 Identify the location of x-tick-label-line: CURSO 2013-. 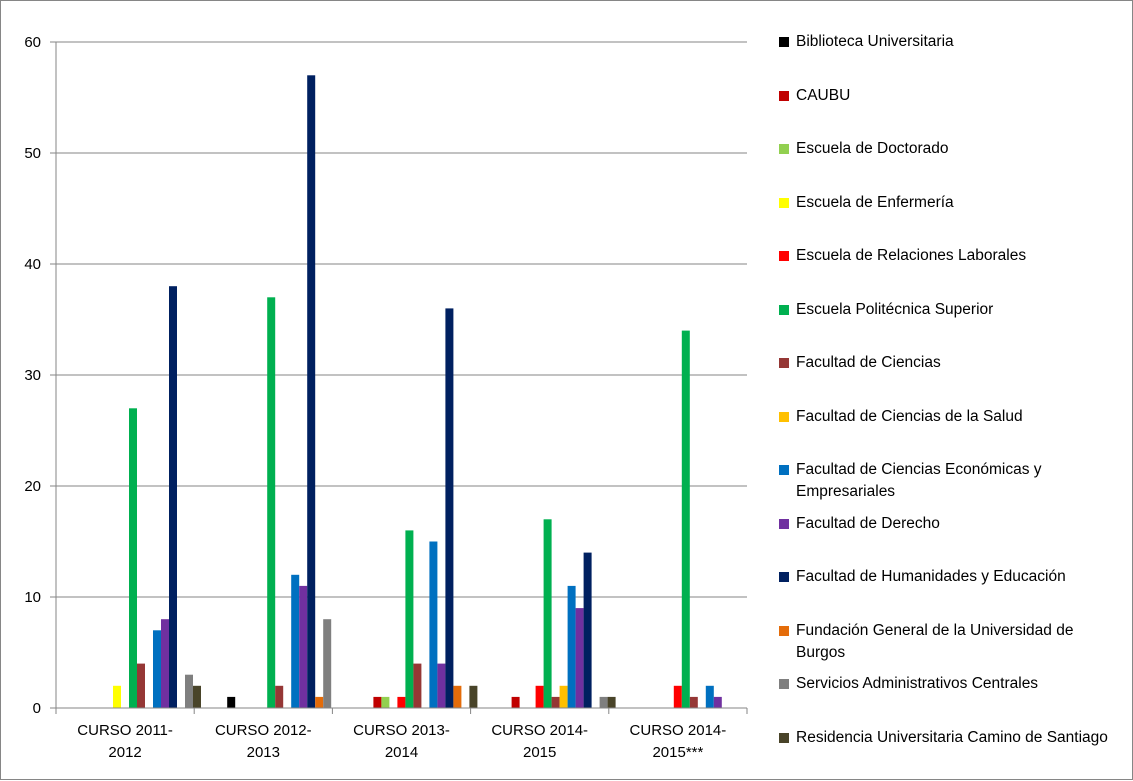
(401, 730).